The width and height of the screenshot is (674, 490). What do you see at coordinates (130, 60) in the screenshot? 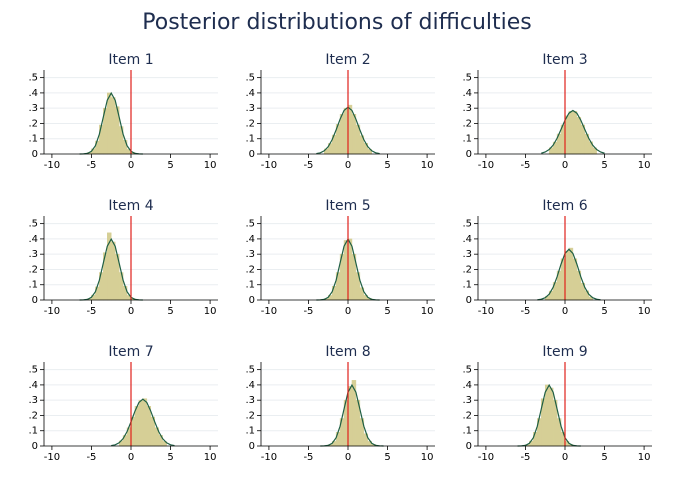
I see `panel-title: Item 1` at bounding box center [130, 60].